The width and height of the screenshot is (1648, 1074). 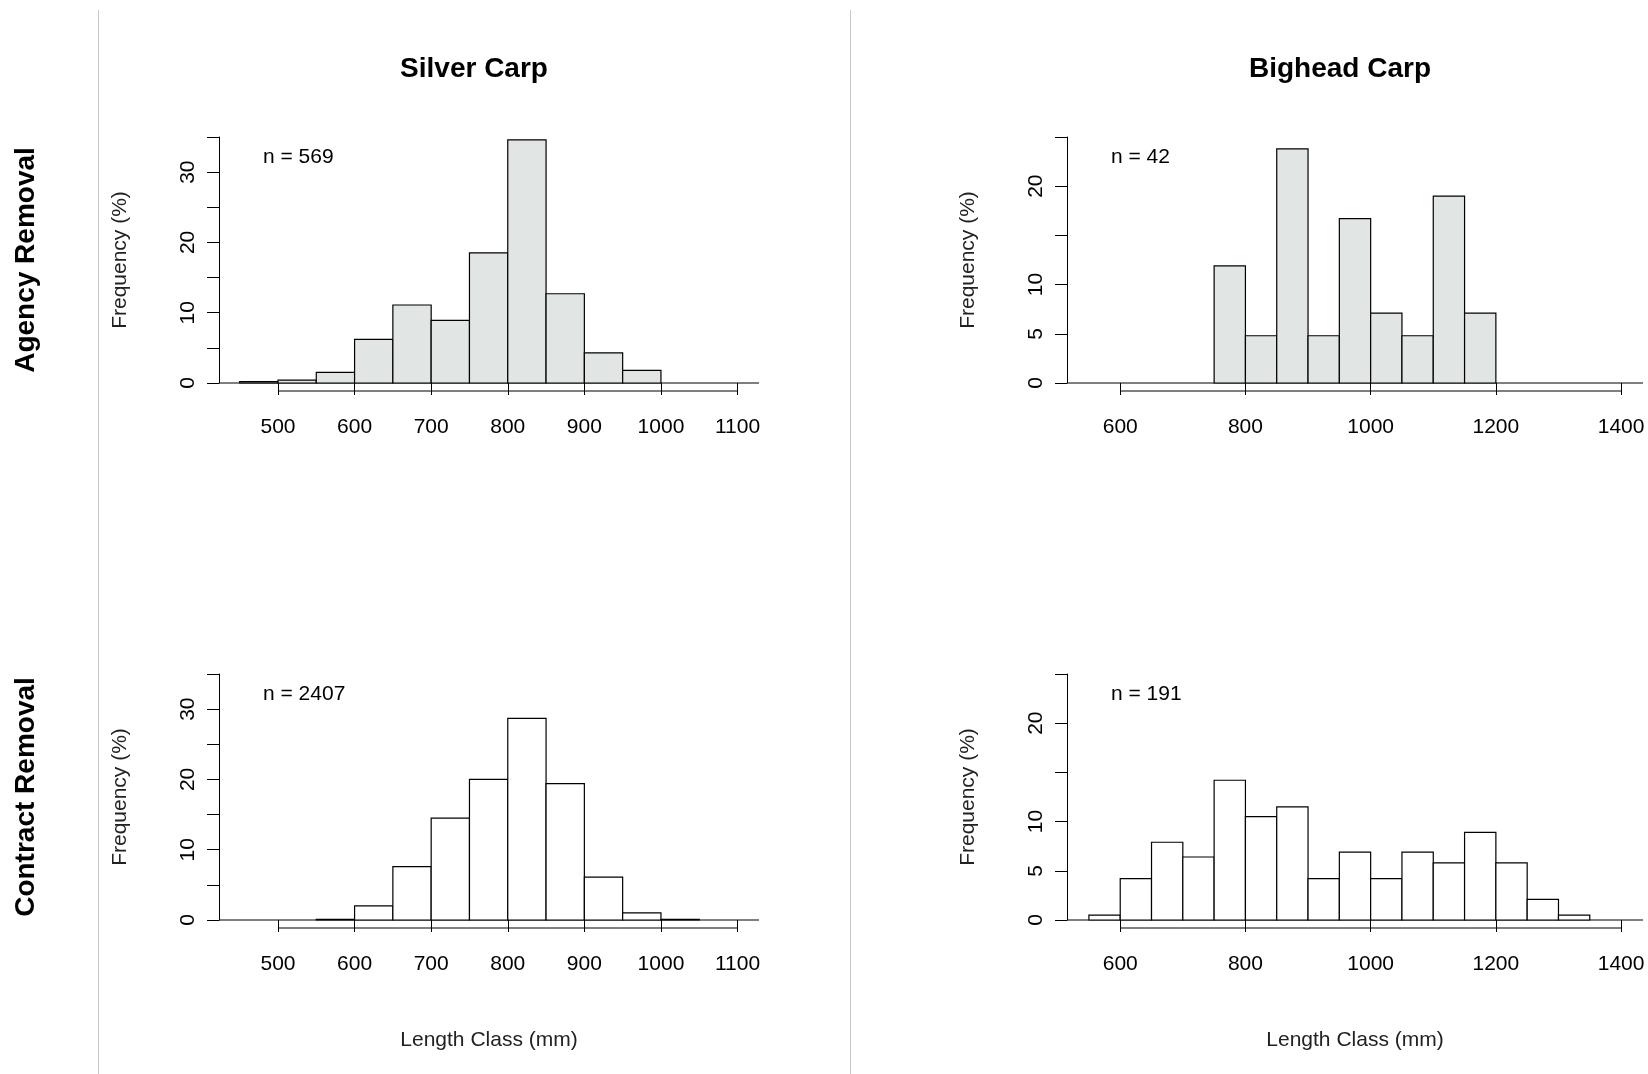 I want to click on chart-title: Silver Carp, so click(x=474, y=67).